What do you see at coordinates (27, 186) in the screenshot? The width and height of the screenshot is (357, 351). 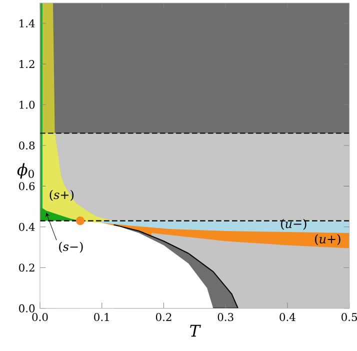 I see `y-tick-label: 0.6` at bounding box center [27, 186].